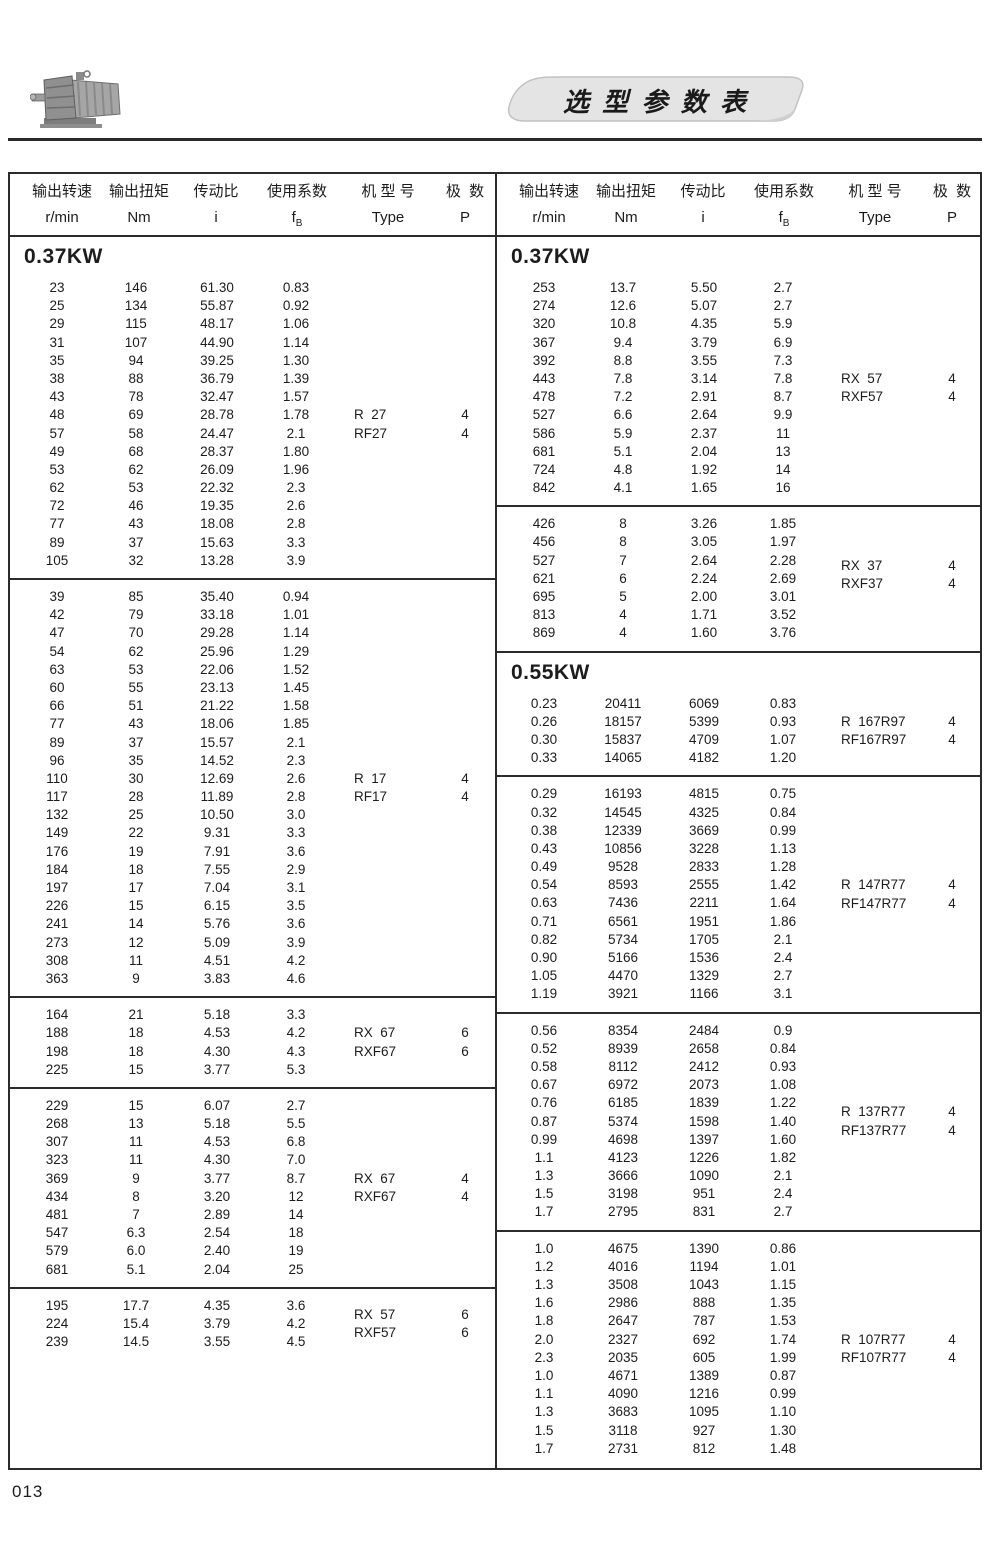  What do you see at coordinates (57, 1233) in the screenshot?
I see `cell-speed: 547` at bounding box center [57, 1233].